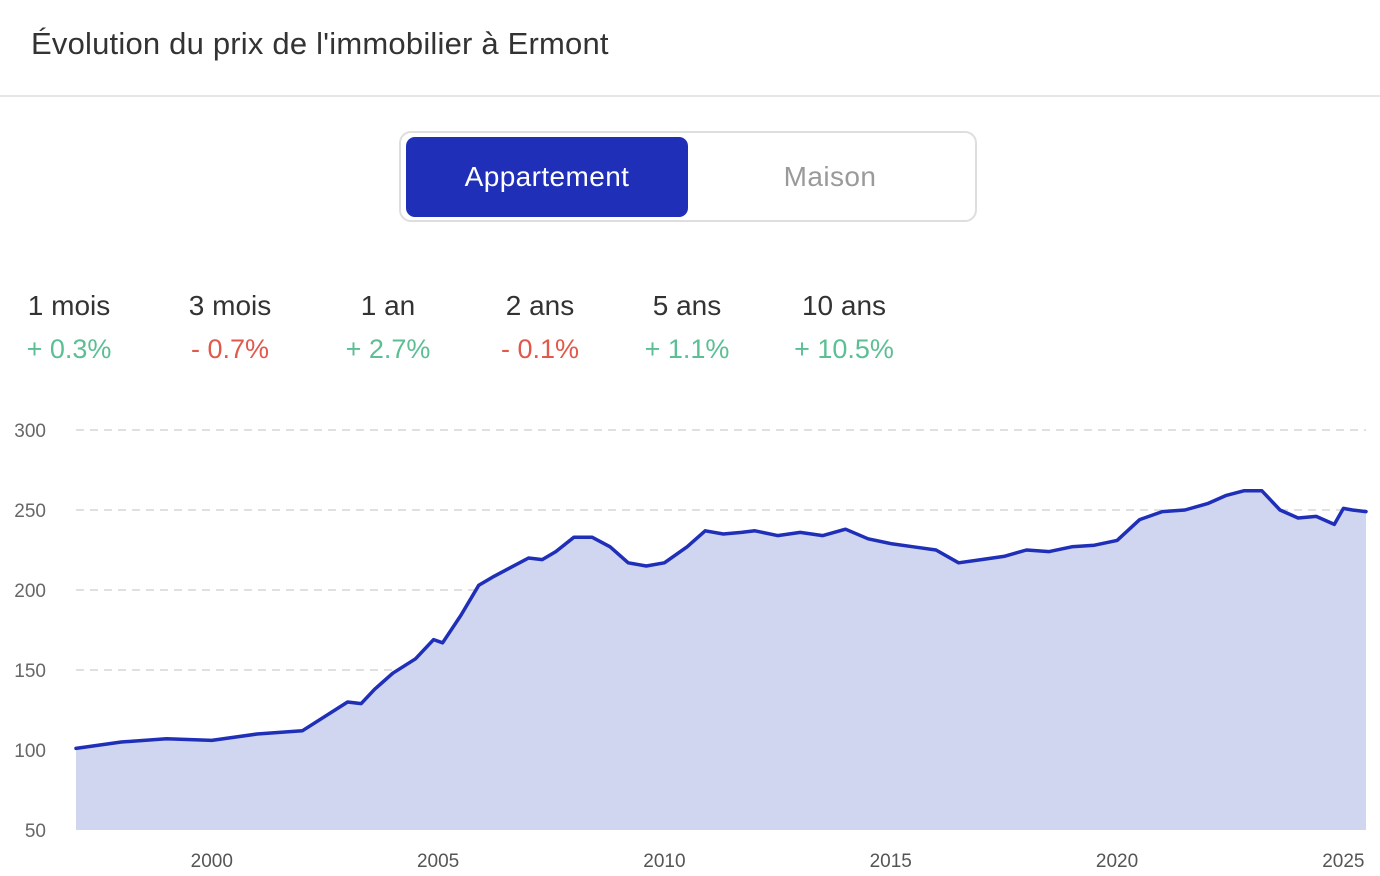  Describe the element at coordinates (438, 861) in the screenshot. I see `x-tick-label: 2005` at that location.